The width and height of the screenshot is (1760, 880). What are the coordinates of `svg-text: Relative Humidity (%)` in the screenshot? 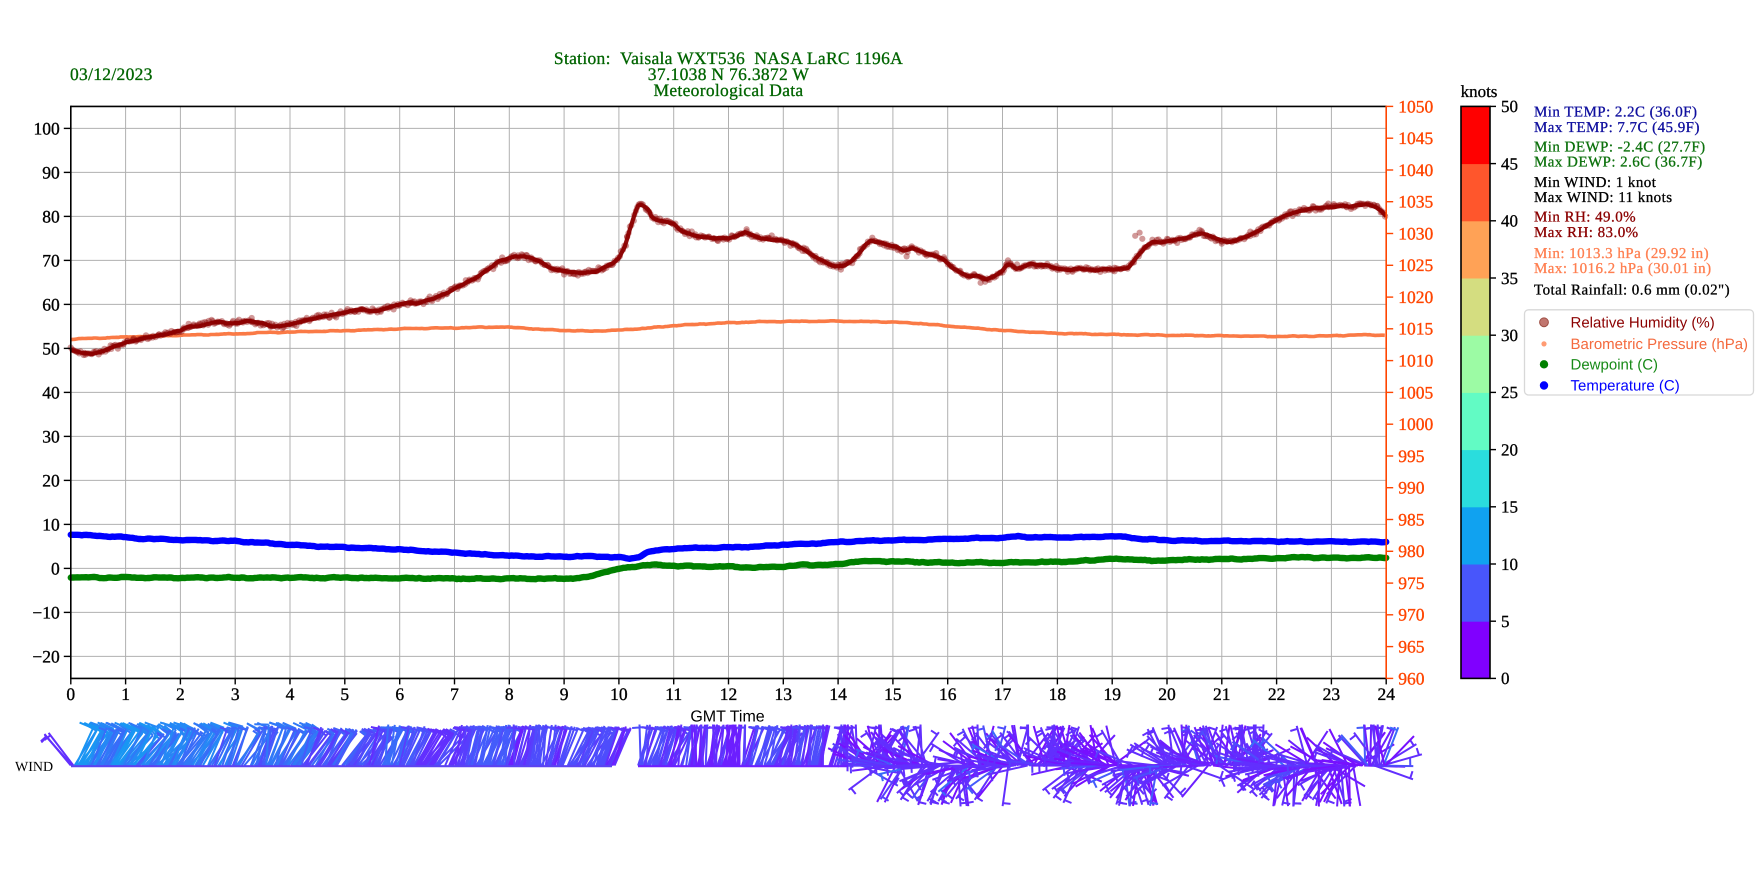 It's located at (1643, 322).